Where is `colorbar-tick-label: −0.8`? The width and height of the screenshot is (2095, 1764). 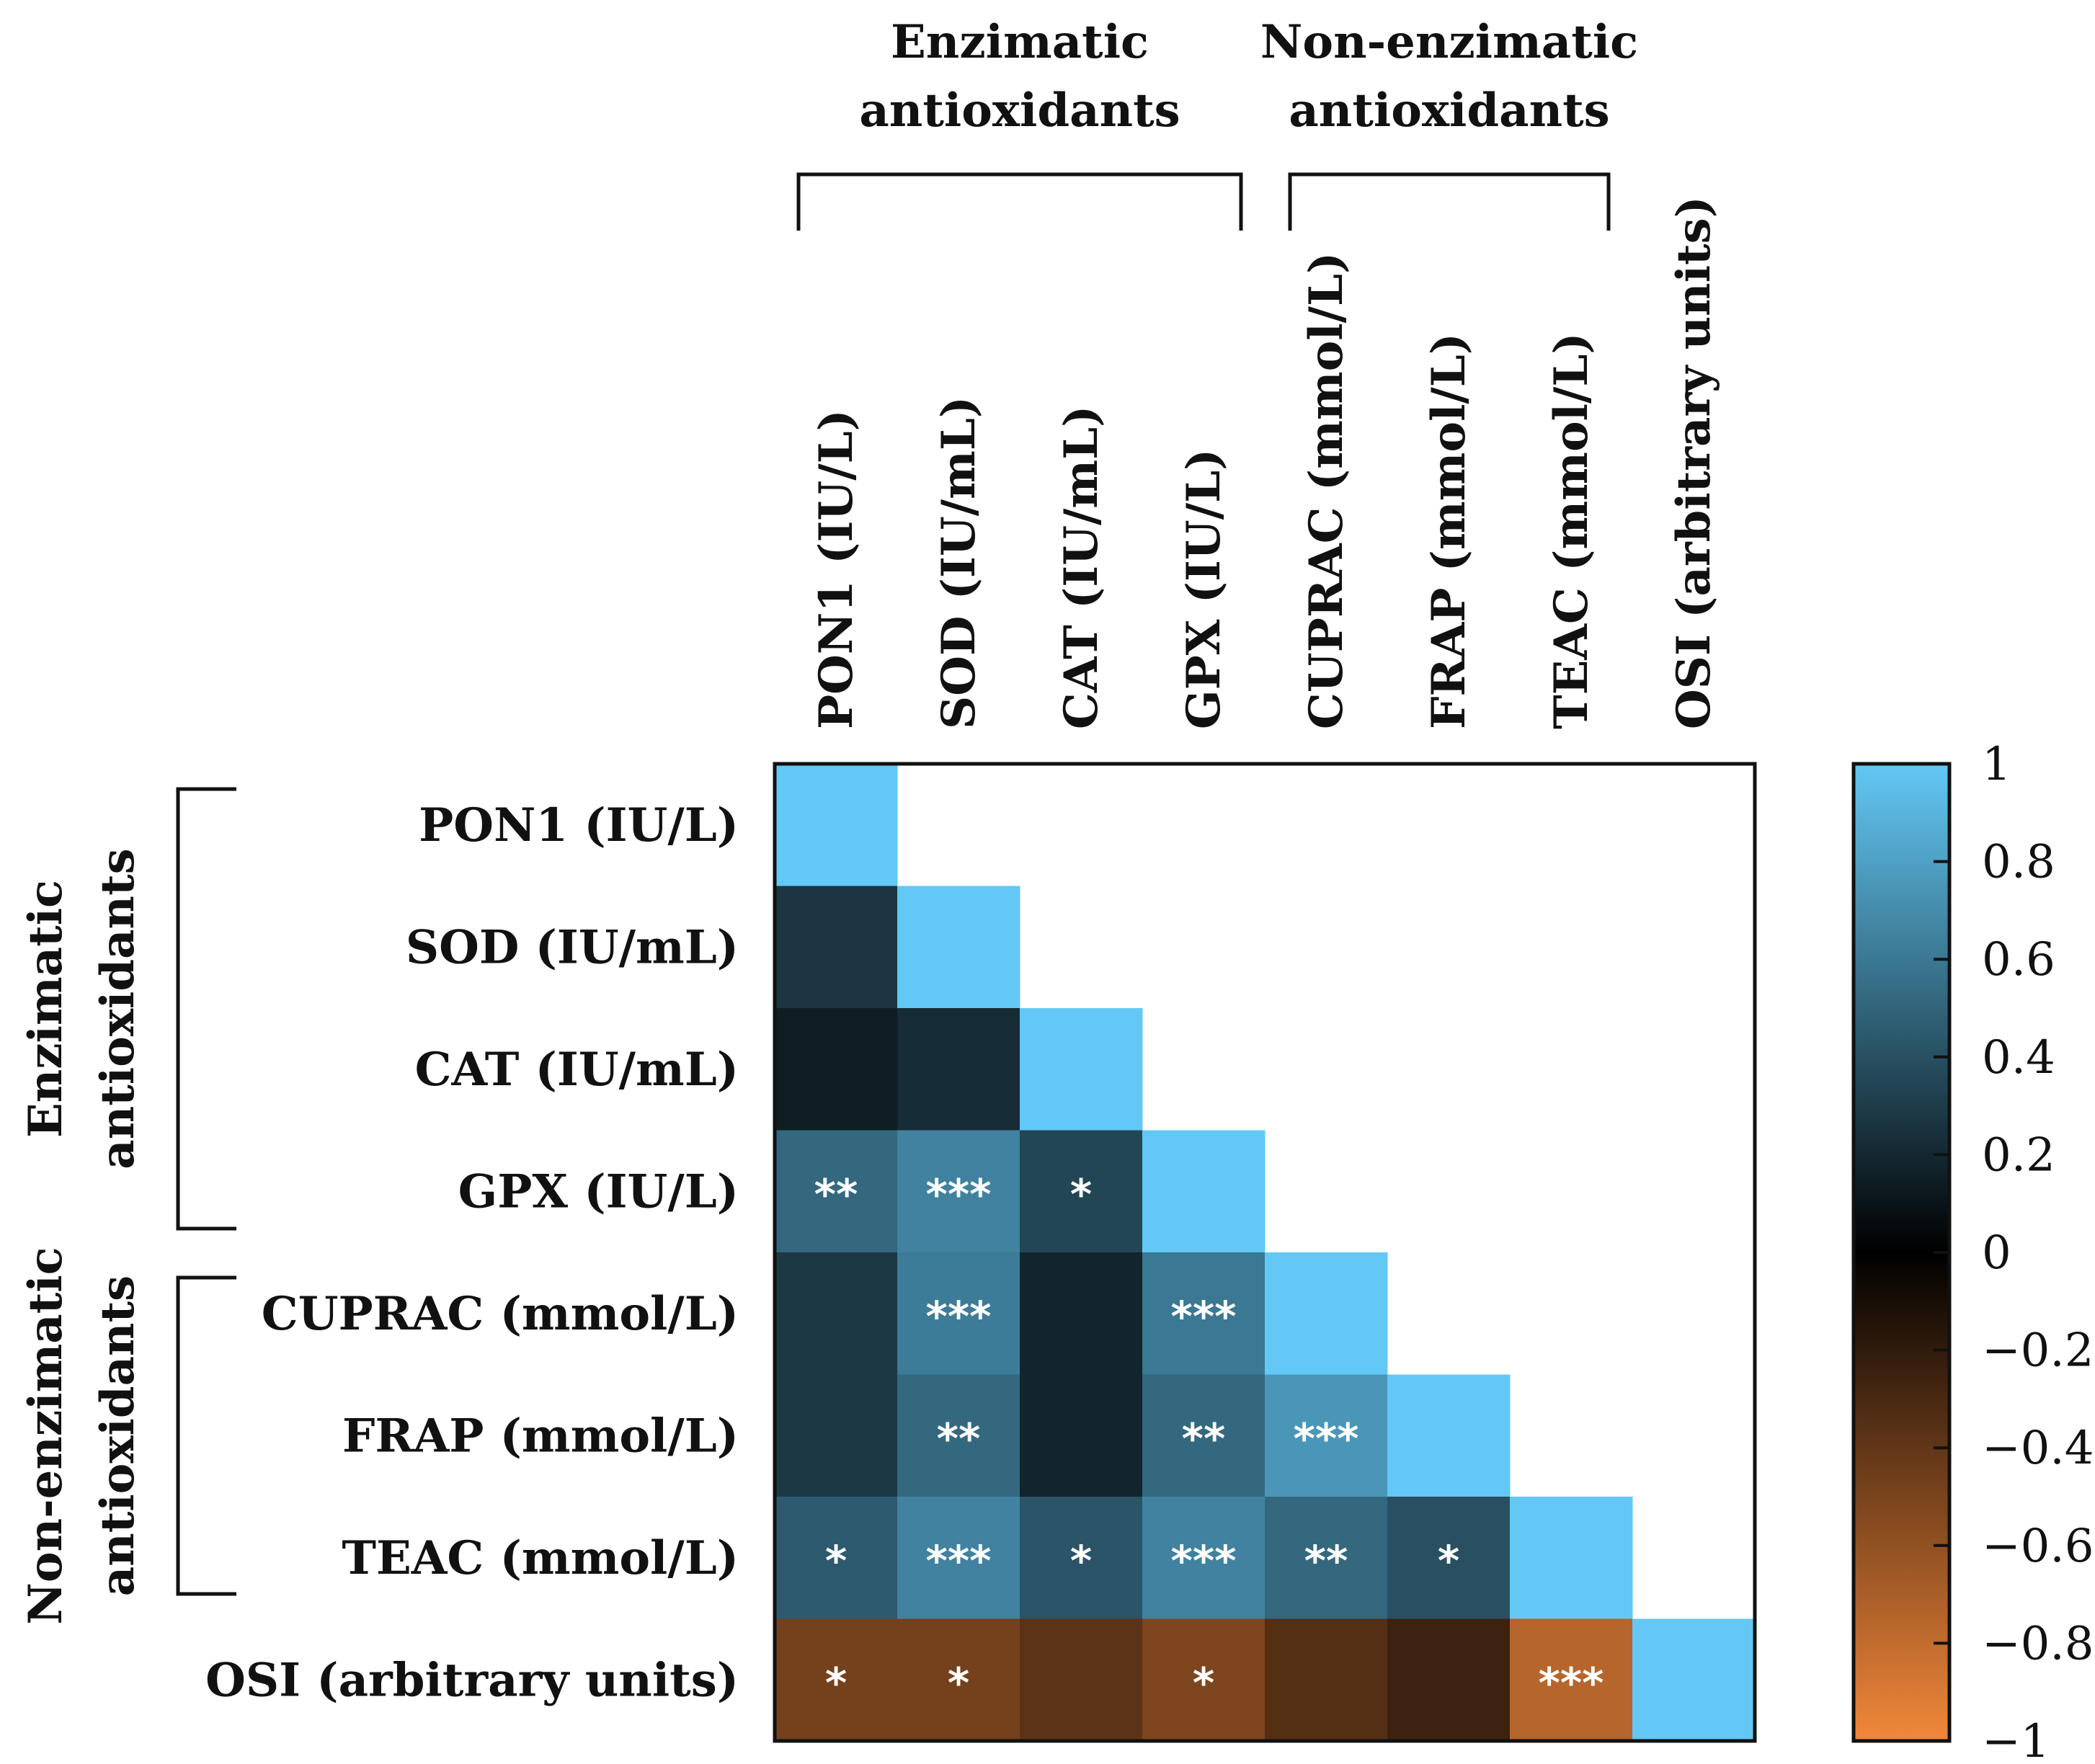
colorbar-tick-label: −0.8 is located at coordinates (2038, 1643).